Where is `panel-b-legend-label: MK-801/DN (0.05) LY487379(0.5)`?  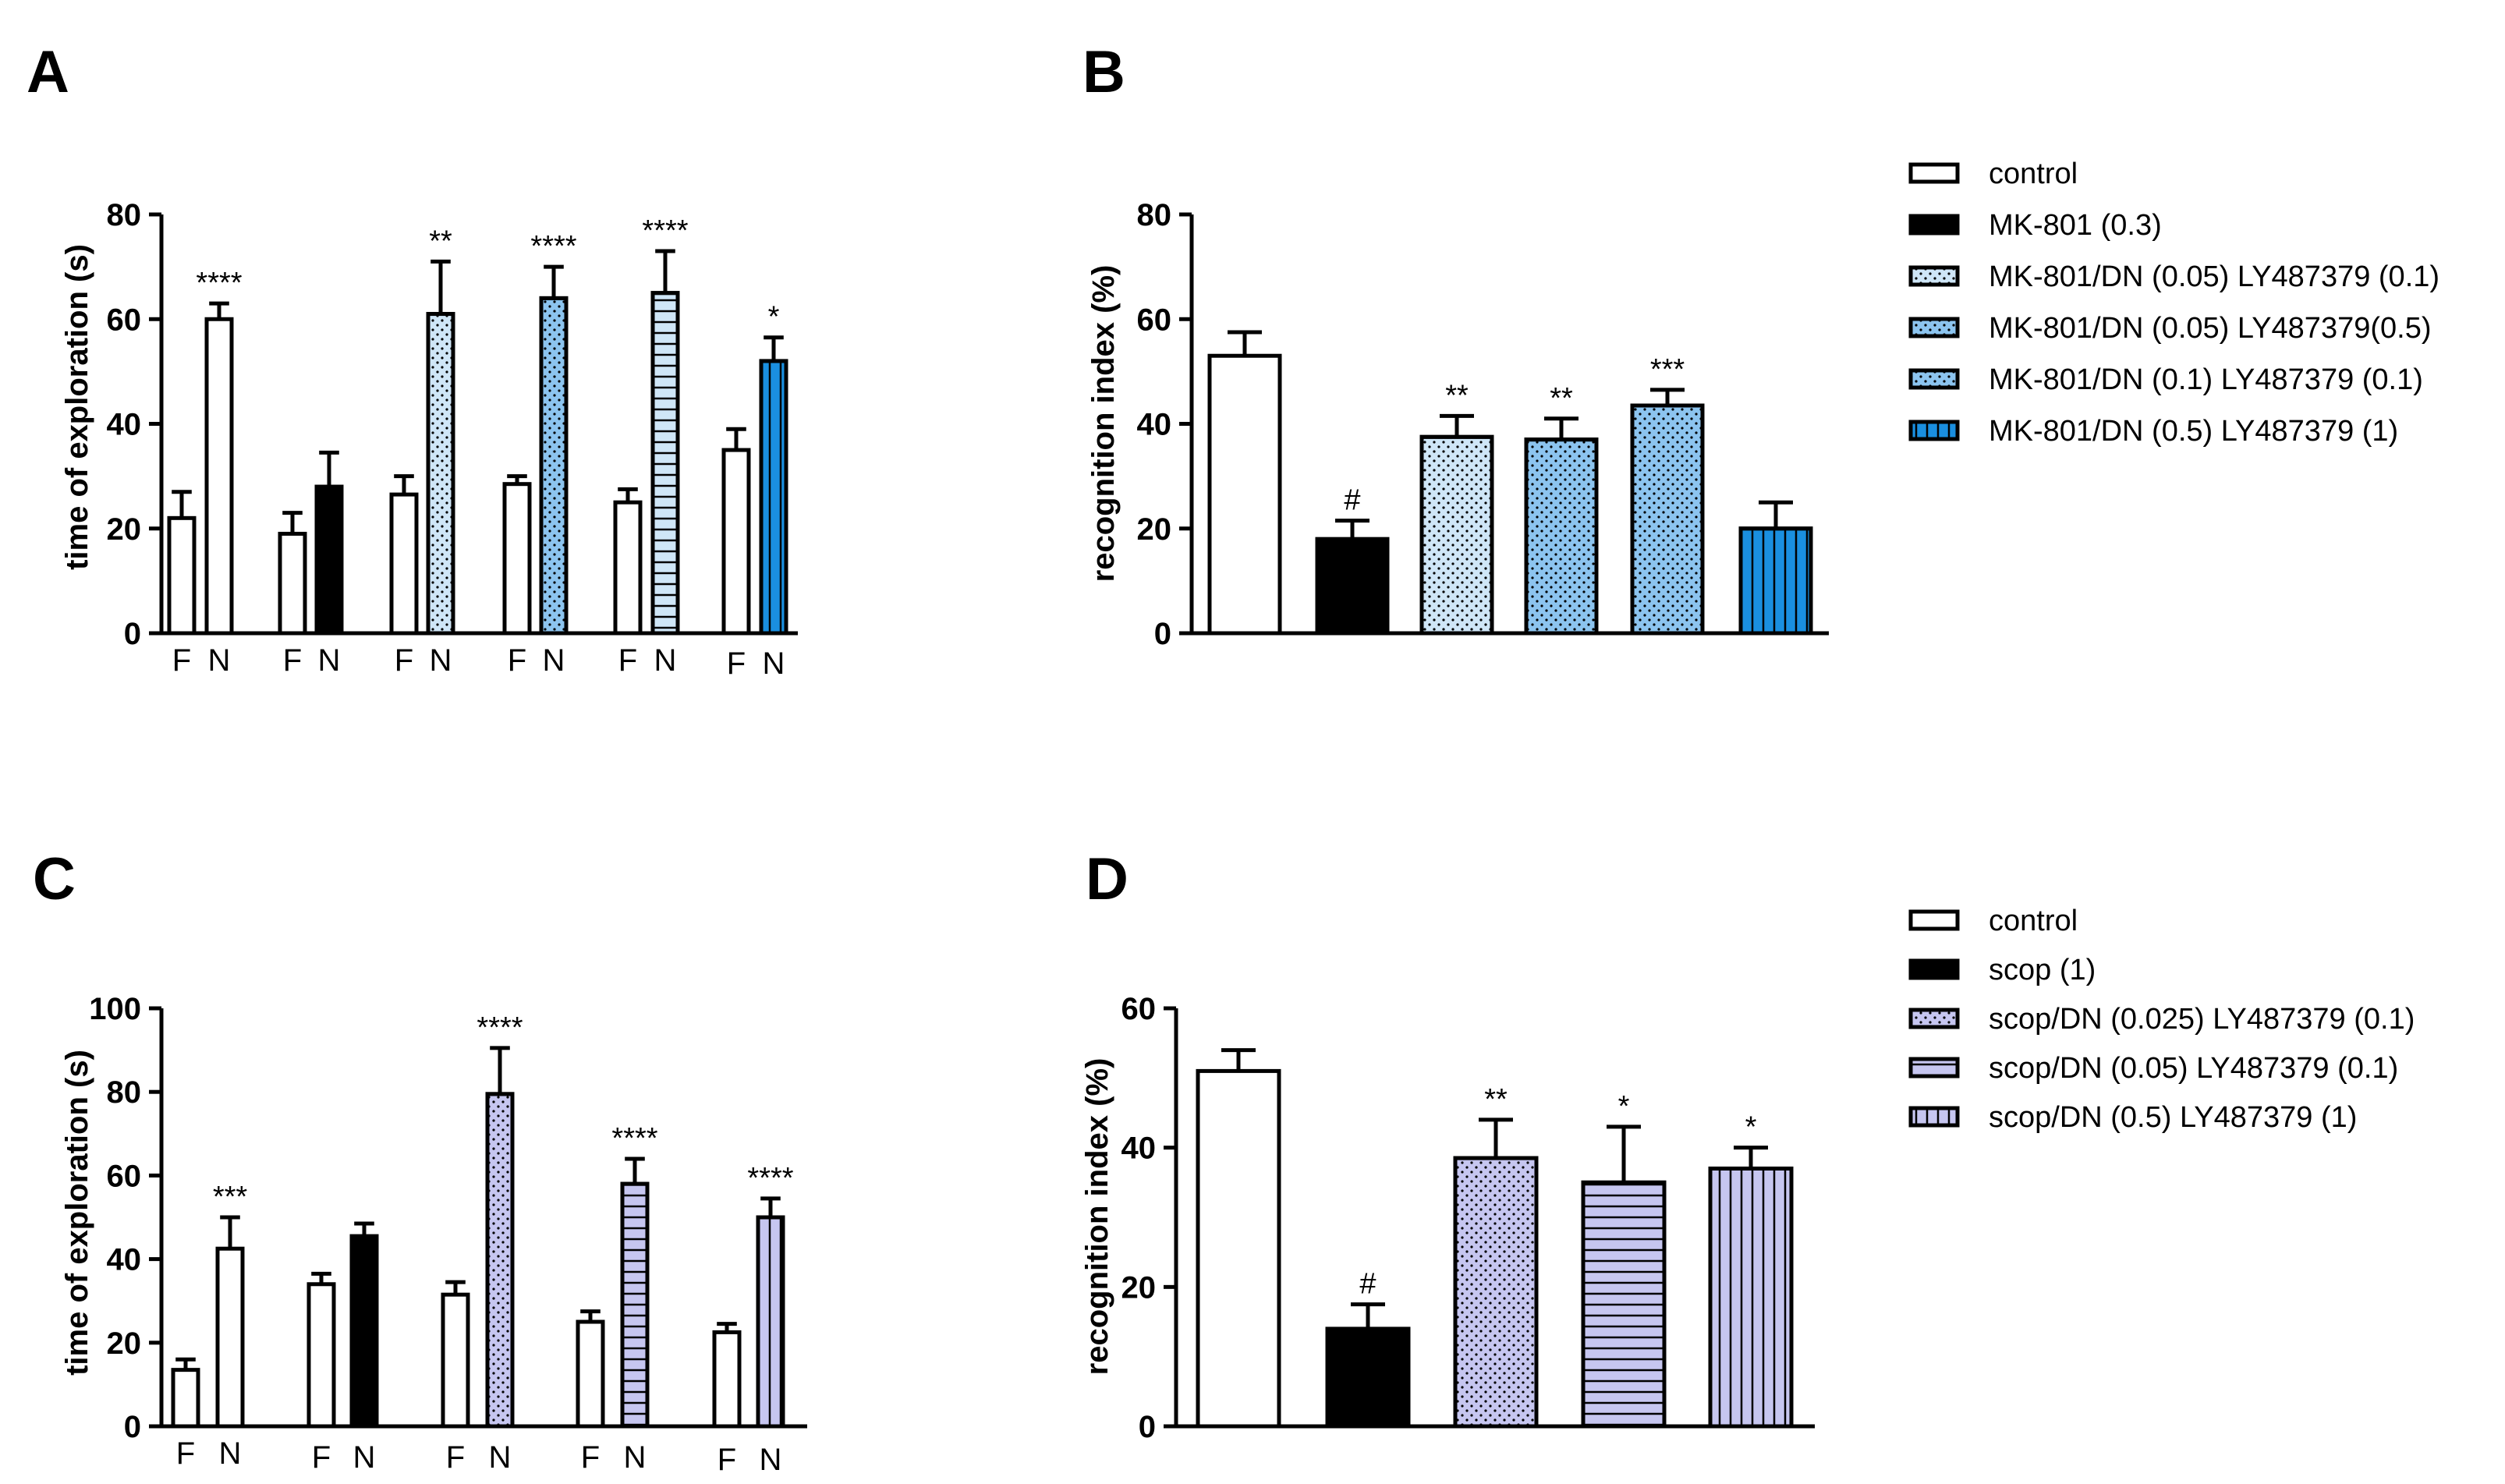
panel-b-legend-label: MK-801/DN (0.05) LY487379(0.5) is located at coordinates (2210, 328).